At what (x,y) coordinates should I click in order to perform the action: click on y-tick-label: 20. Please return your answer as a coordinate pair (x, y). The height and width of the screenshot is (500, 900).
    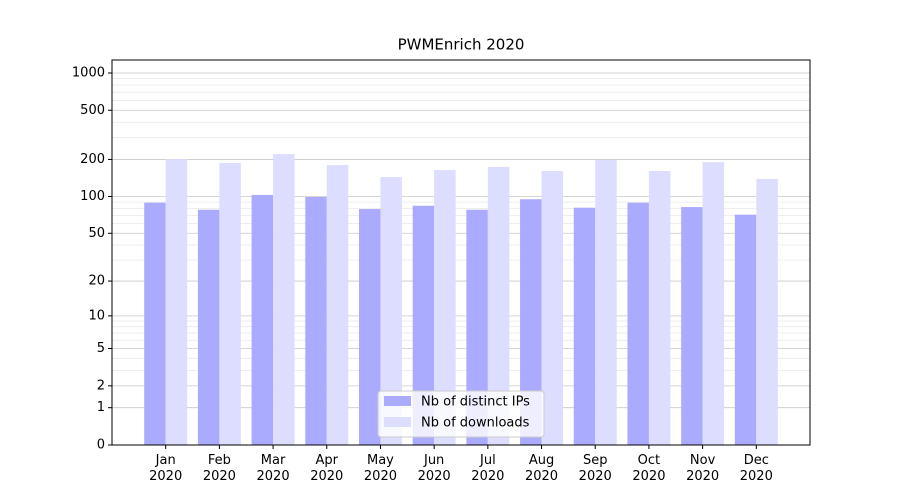
    Looking at the image, I should click on (96, 281).